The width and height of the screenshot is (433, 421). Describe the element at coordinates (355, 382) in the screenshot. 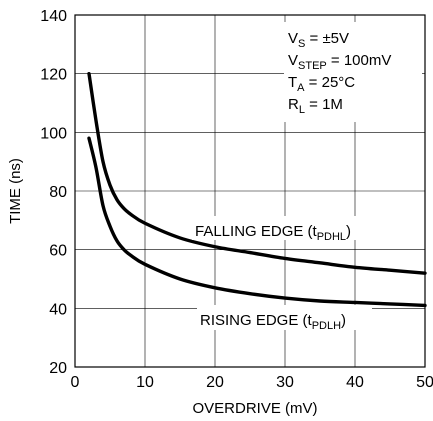

I see `x-tick-label: 40` at that location.